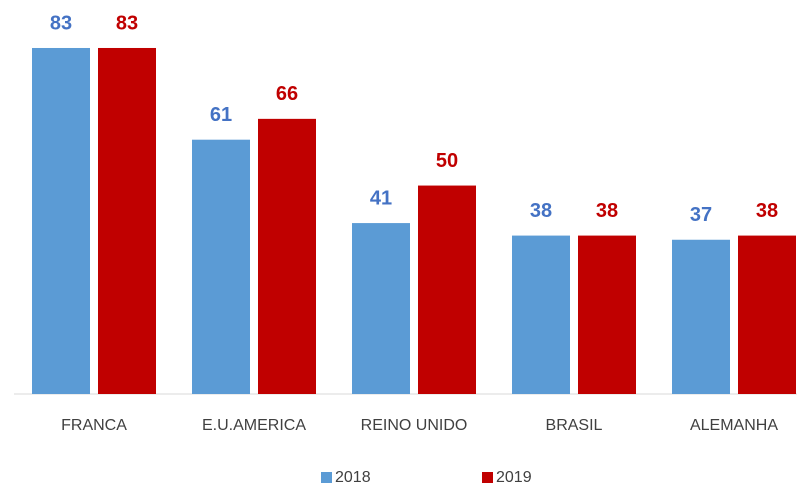  I want to click on legend-label: 2019, so click(514, 477).